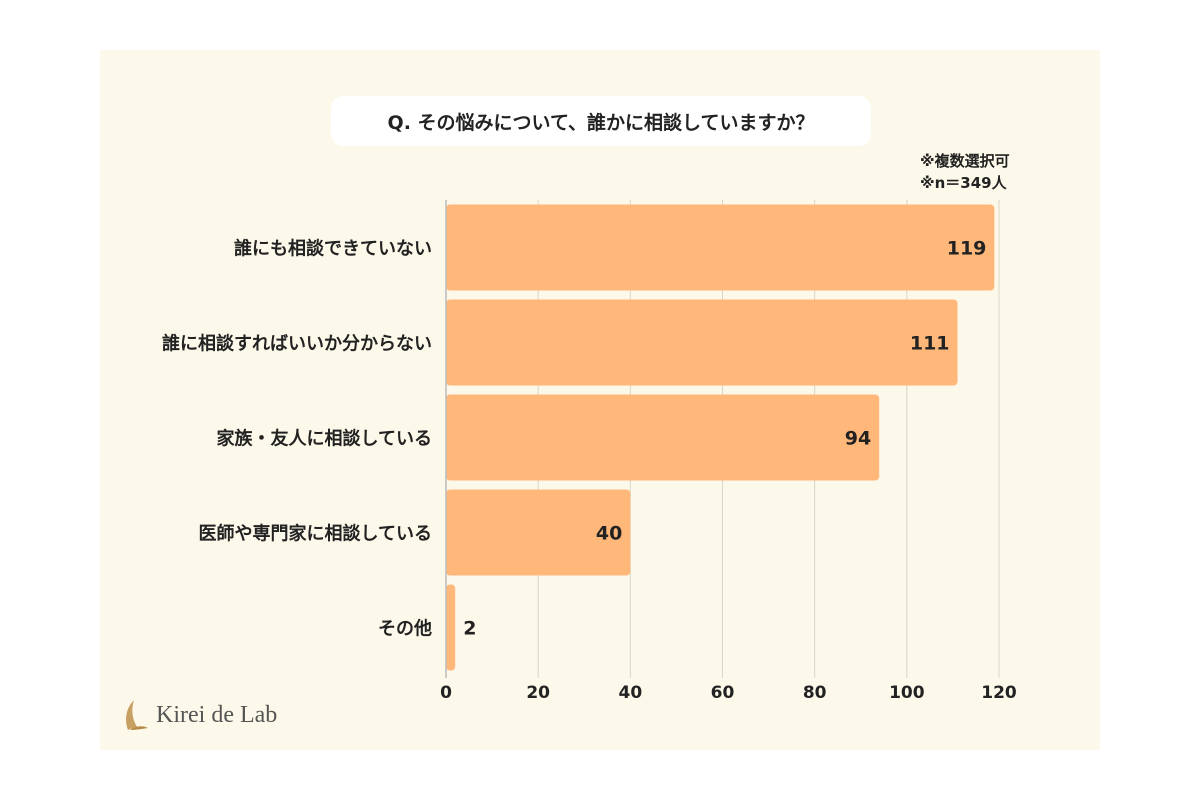 Image resolution: width=1200 pixels, height=800 pixels. What do you see at coordinates (446, 693) in the screenshot?
I see `x-tick-label: 0` at bounding box center [446, 693].